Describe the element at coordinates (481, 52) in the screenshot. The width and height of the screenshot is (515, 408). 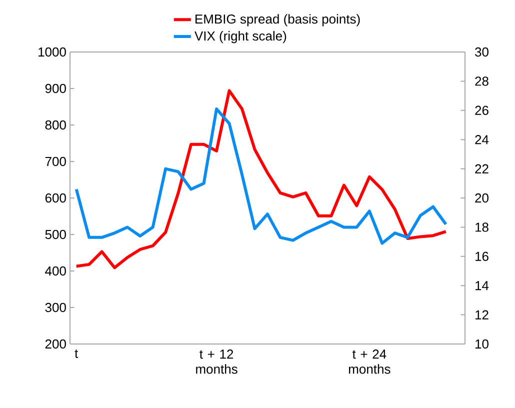
I see `y2-tick-label: 30` at that location.